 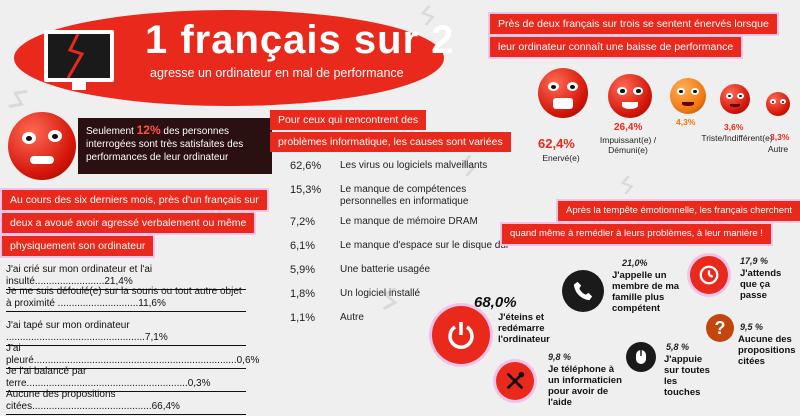 I want to click on remedy-pct-family: 21,0%, so click(x=635, y=263).